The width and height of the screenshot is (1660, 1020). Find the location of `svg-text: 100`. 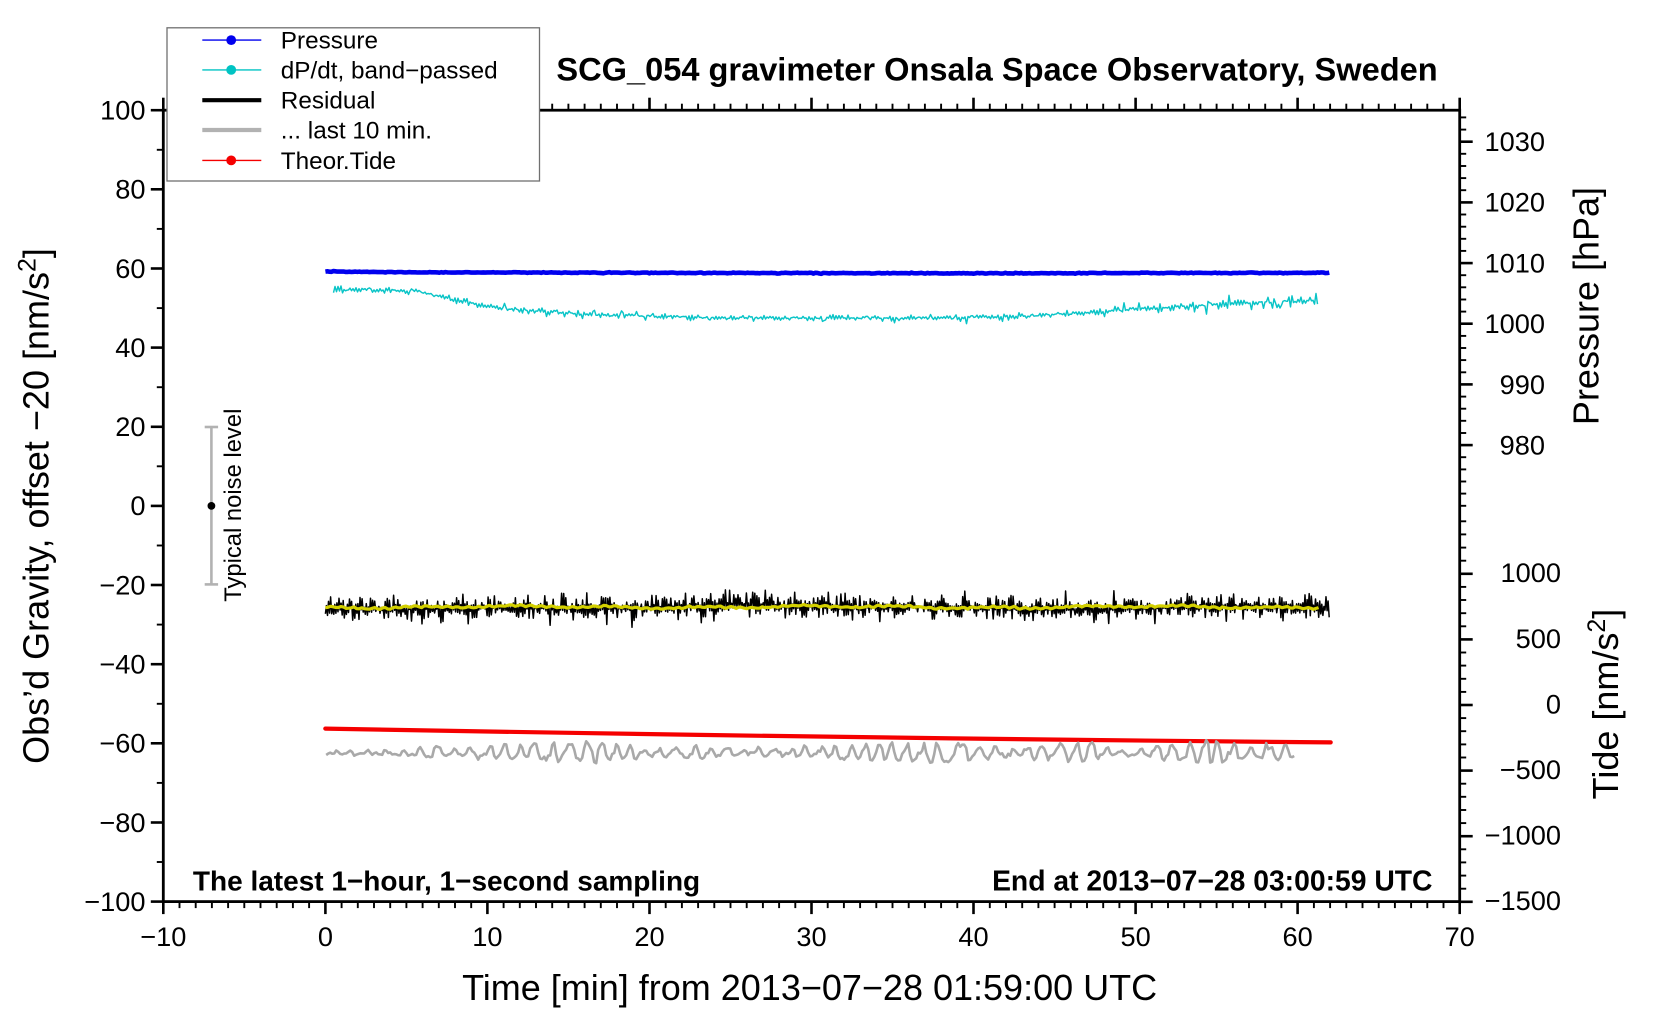

svg-text: 100 is located at coordinates (122, 110).